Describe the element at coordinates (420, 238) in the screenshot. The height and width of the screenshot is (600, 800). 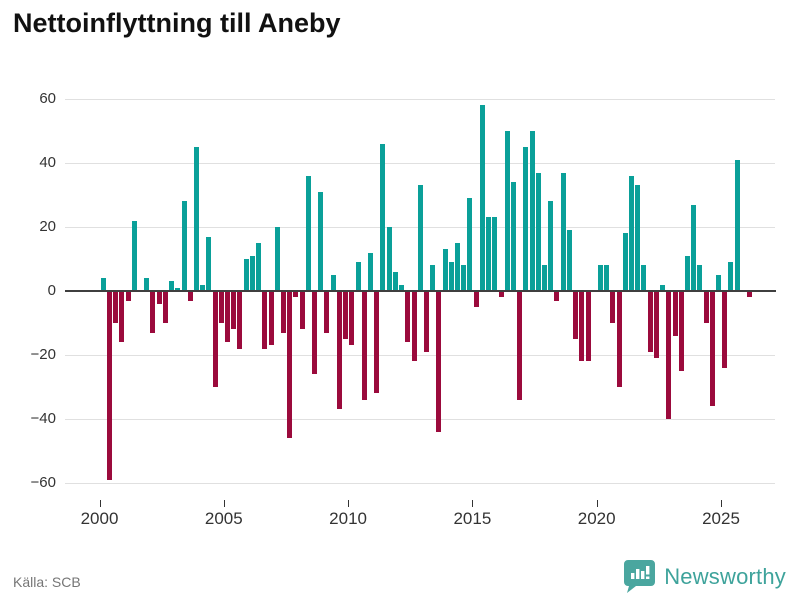
I see `bar-2012-q4` at that location.